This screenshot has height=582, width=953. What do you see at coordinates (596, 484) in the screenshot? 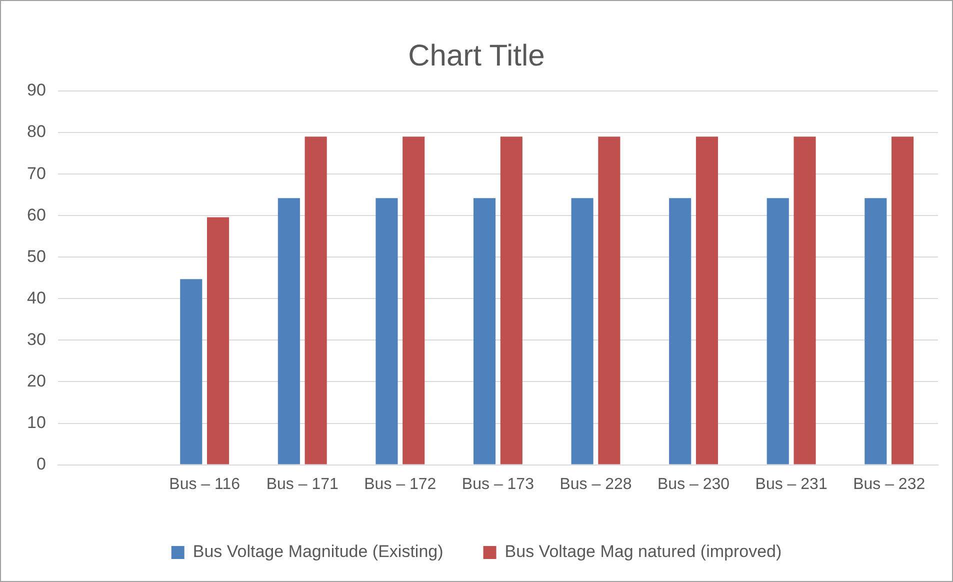
I see `x-tick-label: Bus – 228` at bounding box center [596, 484].